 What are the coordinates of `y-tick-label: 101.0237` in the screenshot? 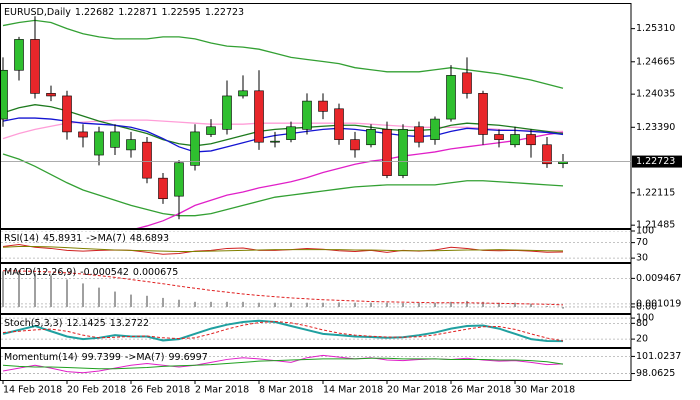 It's located at (658, 356).